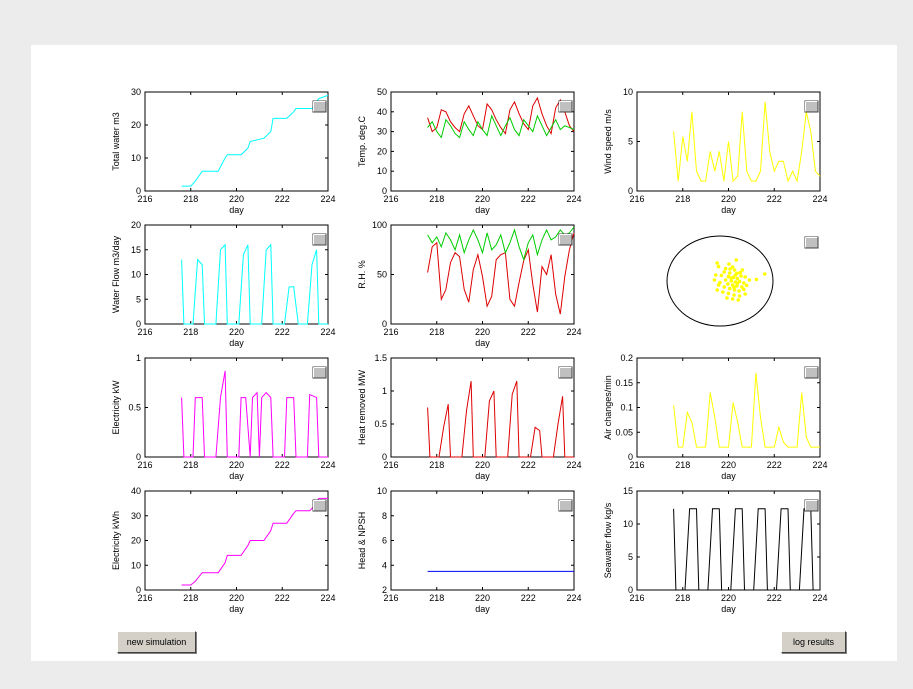 This screenshot has height=689, width=913. What do you see at coordinates (156, 642) in the screenshot?
I see `new-simulation-button: new simulation` at bounding box center [156, 642].